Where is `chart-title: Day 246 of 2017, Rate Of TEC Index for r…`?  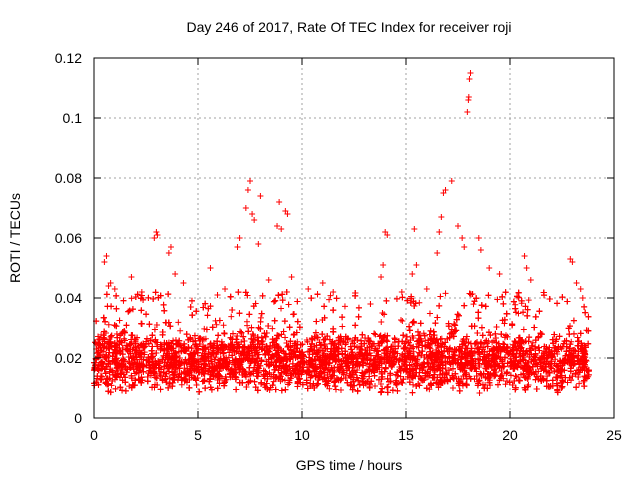 chart-title: Day 246 of 2017, Rate Of TEC Index for r… is located at coordinates (348, 27).